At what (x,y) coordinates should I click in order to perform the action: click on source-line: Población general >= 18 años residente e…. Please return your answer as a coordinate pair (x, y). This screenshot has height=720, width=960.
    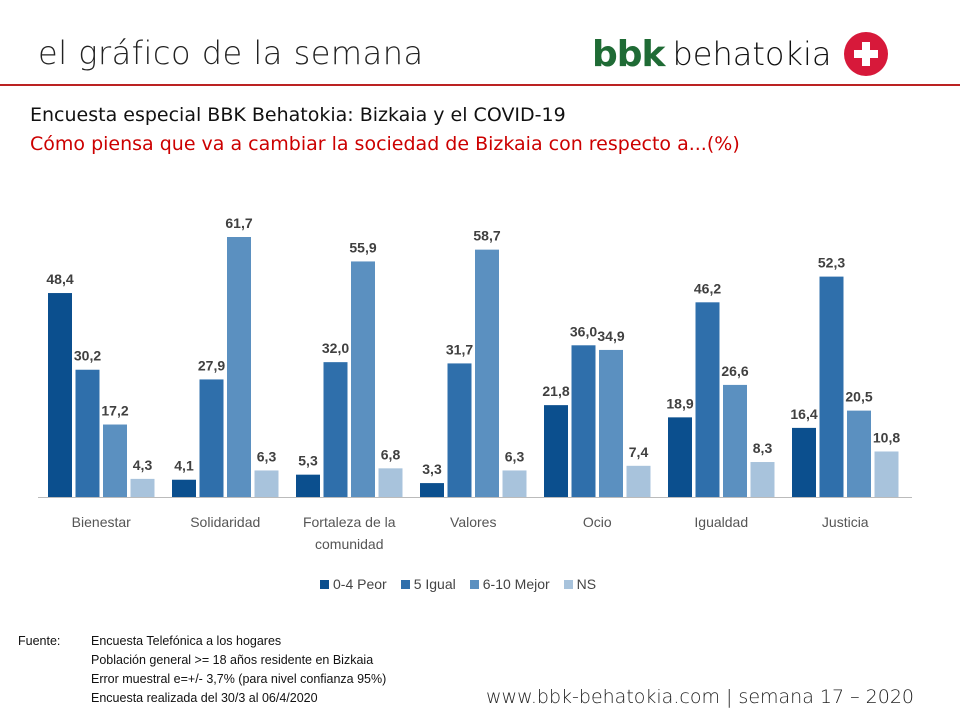
    Looking at the image, I should click on (232, 660).